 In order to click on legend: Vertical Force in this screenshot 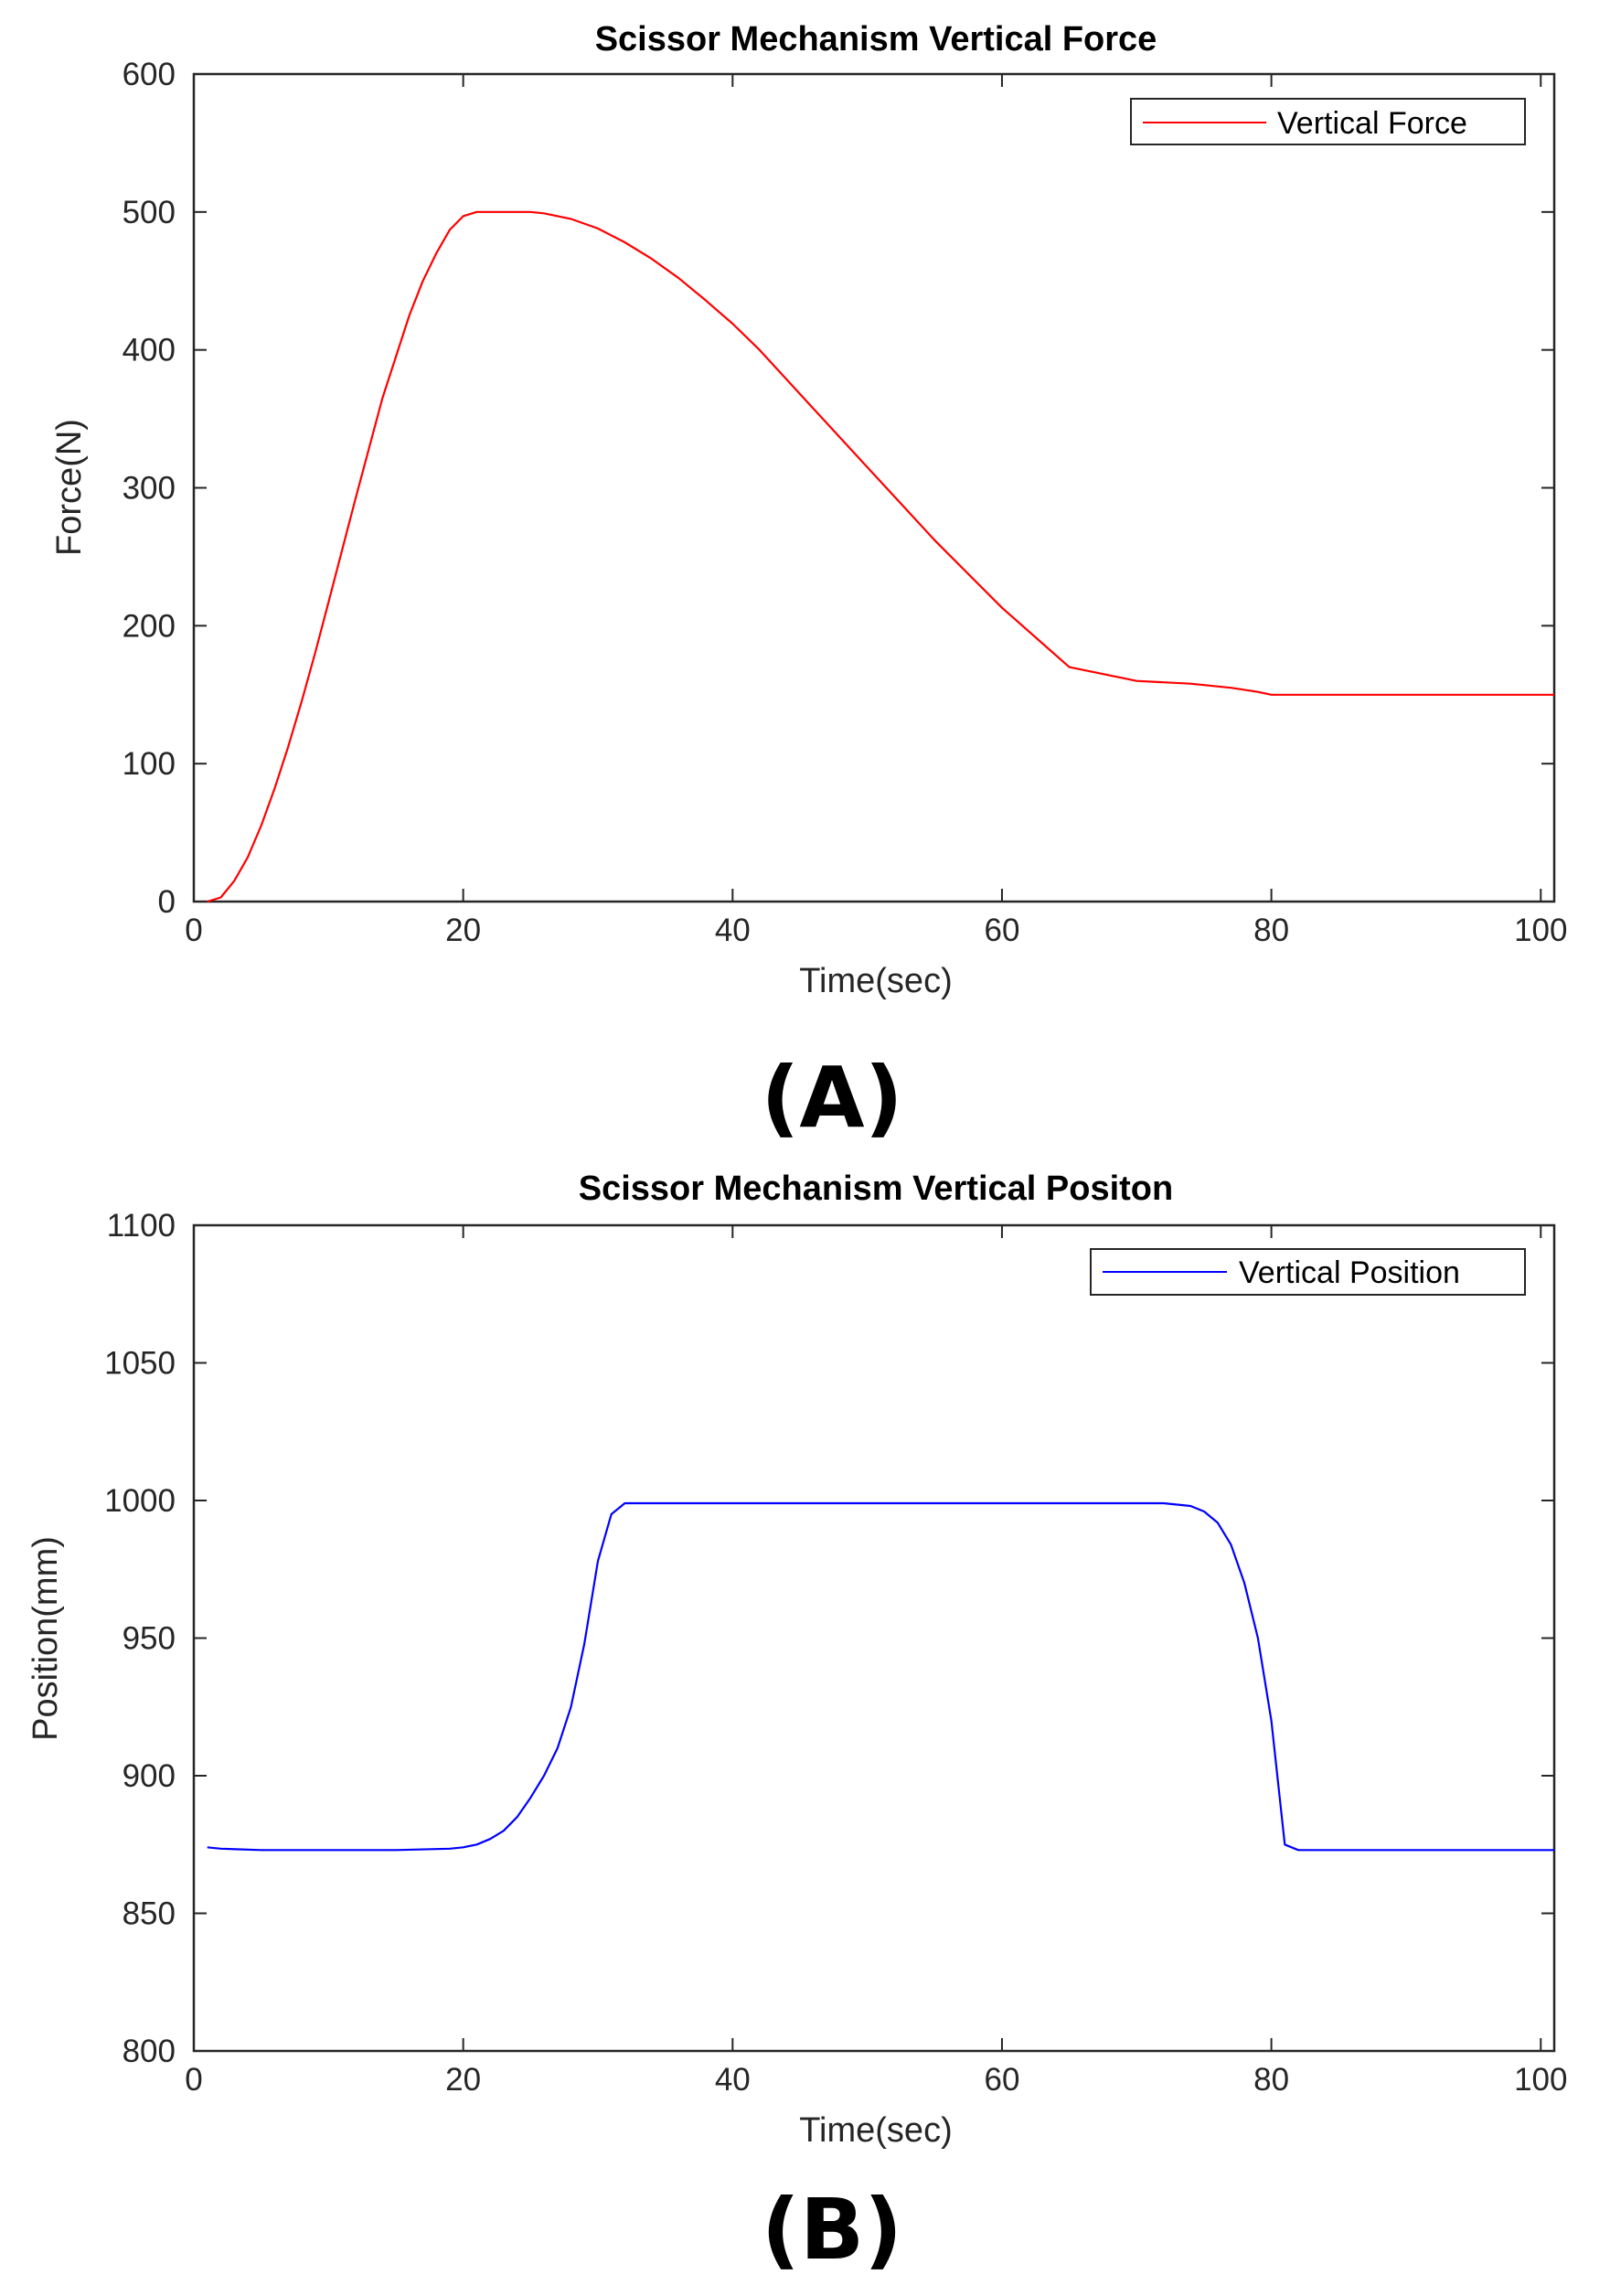, I will do `click(1328, 121)`.